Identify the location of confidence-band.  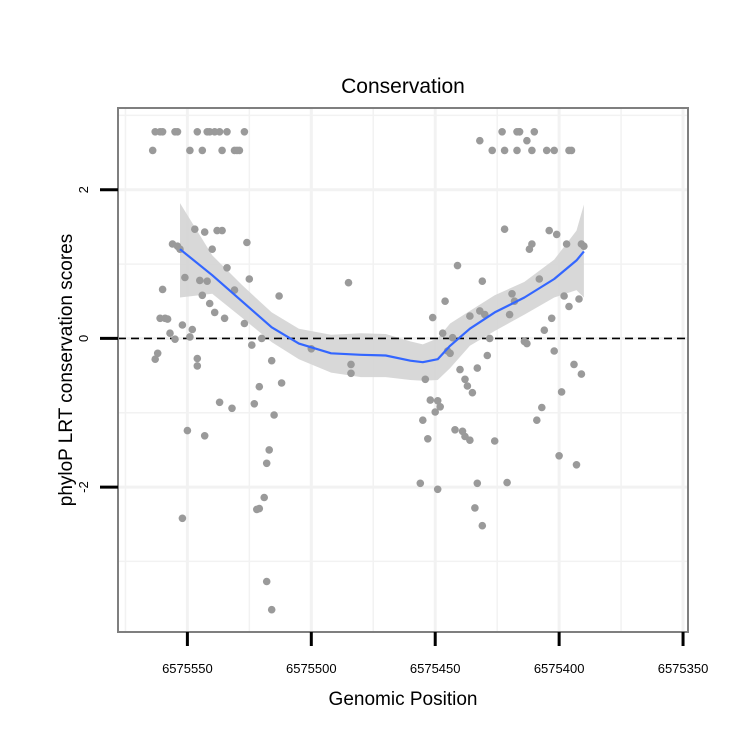
(382, 292).